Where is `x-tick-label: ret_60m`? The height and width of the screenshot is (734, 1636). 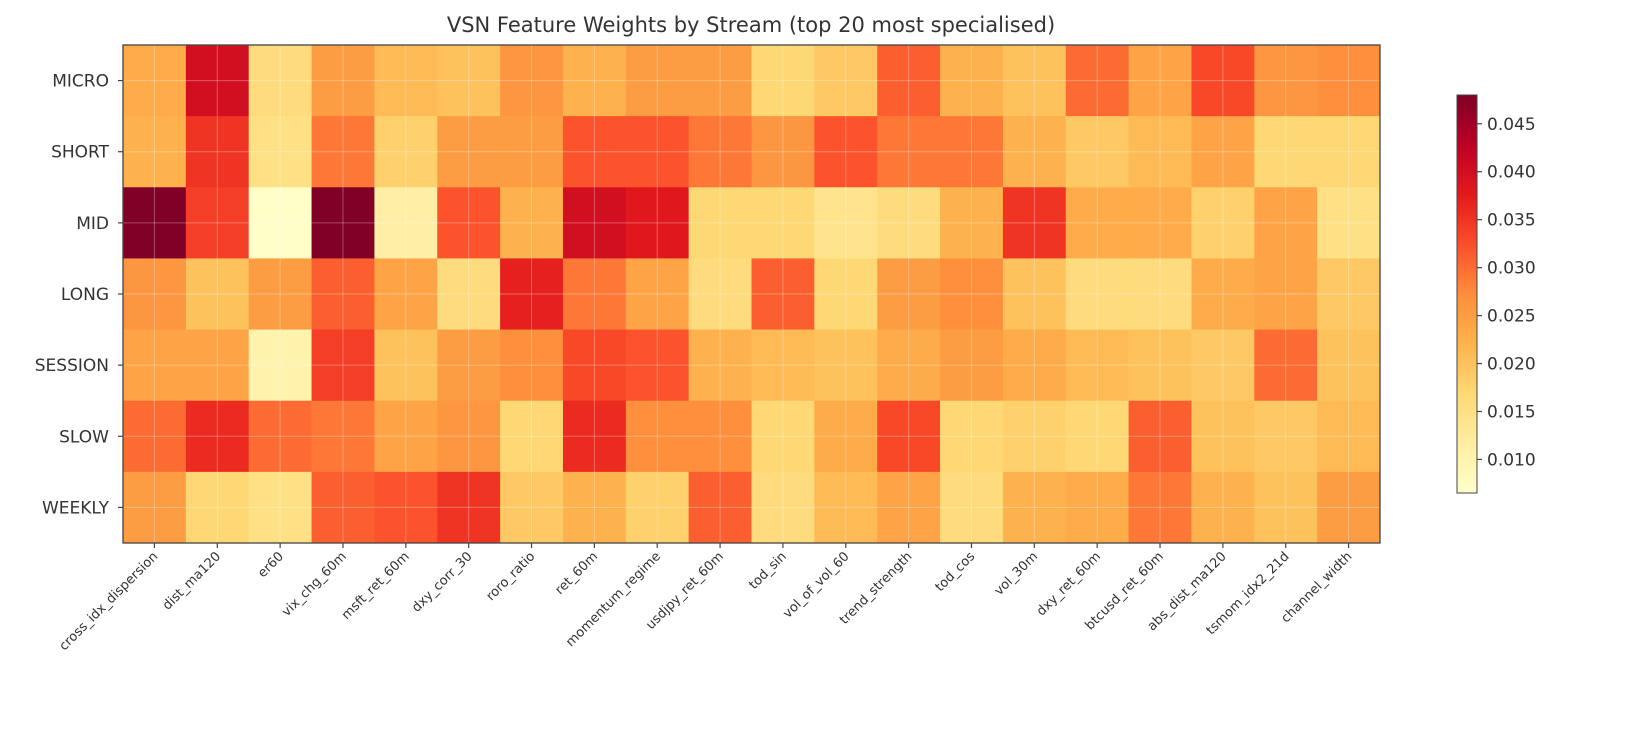
x-tick-label: ret_60m is located at coordinates (577, 573).